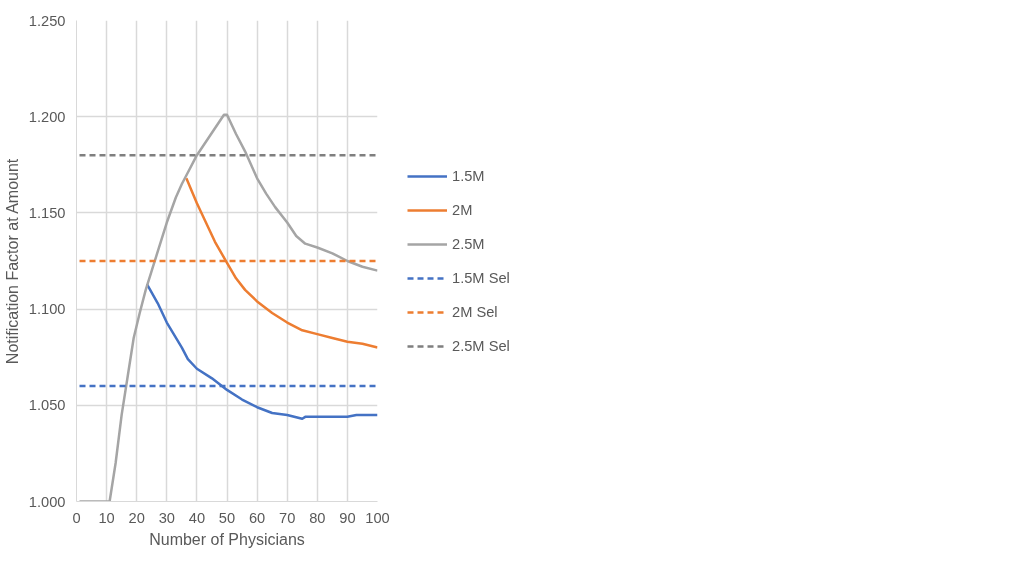 Image resolution: width=1015 pixels, height=567 pixels. What do you see at coordinates (197, 517) in the screenshot?
I see `x-tick-label: 40` at bounding box center [197, 517].